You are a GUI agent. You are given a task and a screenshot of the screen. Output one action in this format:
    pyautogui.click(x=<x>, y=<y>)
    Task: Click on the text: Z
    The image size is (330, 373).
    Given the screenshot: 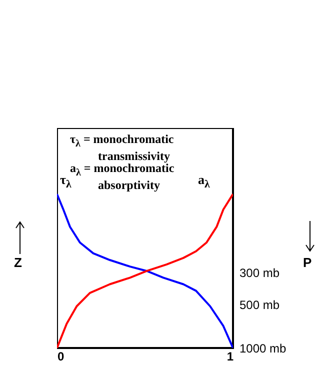 What is the action you would take?
    pyautogui.click(x=18, y=262)
    